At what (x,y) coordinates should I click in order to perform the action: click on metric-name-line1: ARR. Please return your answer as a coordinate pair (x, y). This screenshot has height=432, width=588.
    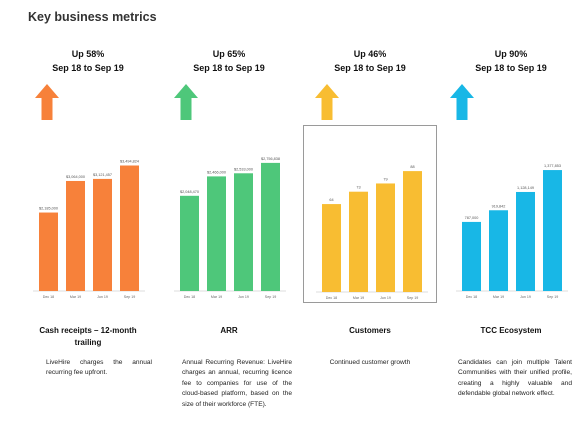
    Looking at the image, I should click on (229, 330).